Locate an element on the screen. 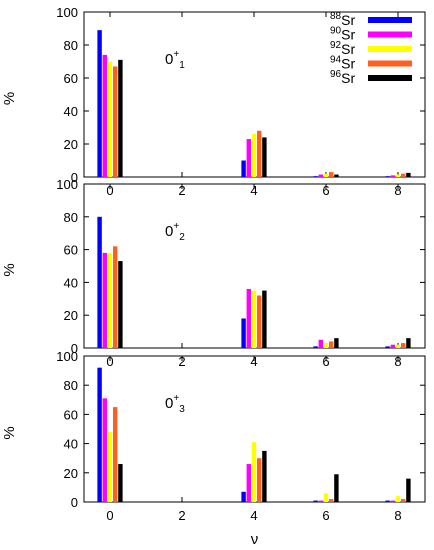  legend-entry-label: 90Sr is located at coordinates (342, 34).